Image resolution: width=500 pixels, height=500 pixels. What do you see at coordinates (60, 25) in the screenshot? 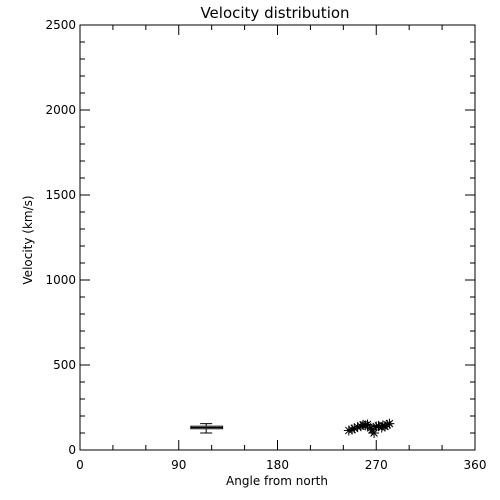
I see `y-tick-label: 2500` at bounding box center [60, 25].